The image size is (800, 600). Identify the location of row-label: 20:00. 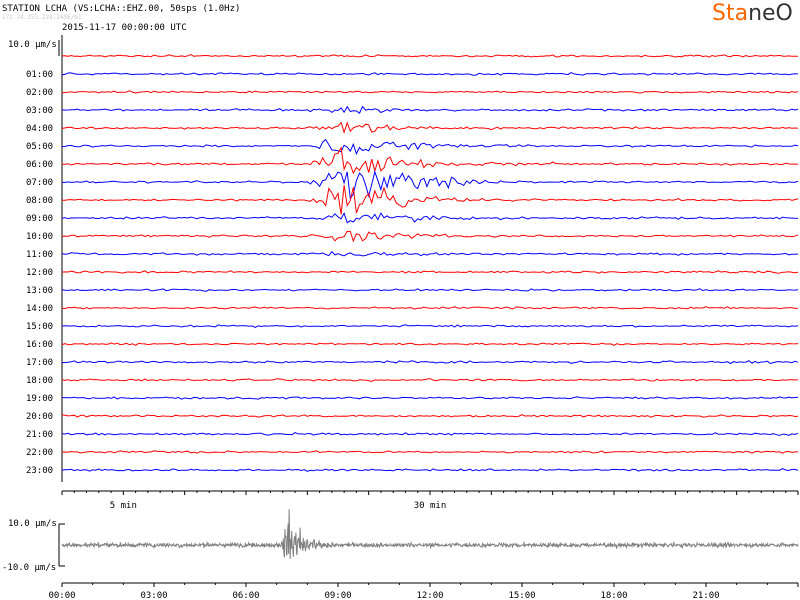
(39, 417).